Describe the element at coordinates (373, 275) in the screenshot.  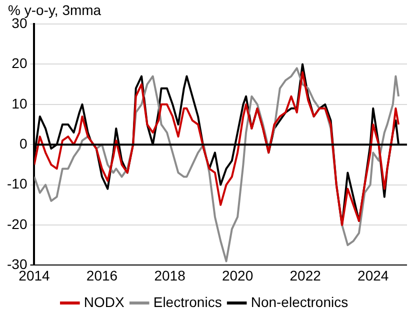
I see `x-tick-label: 2024` at that location.